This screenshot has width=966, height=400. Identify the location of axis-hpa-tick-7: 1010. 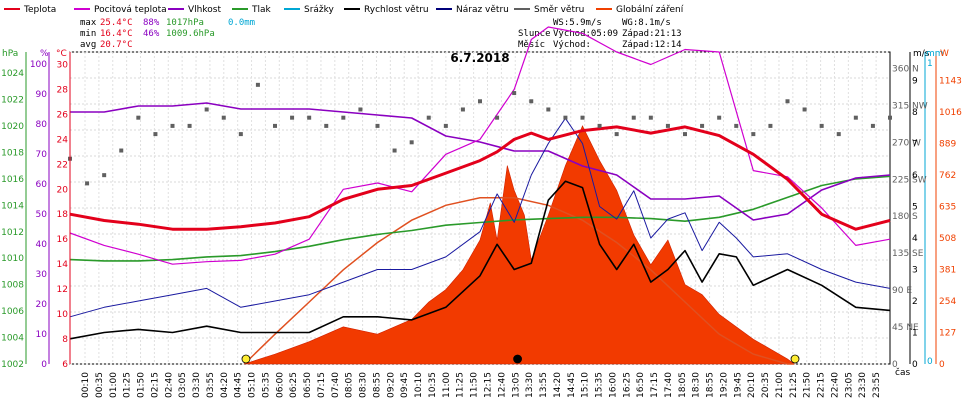
(12, 259).